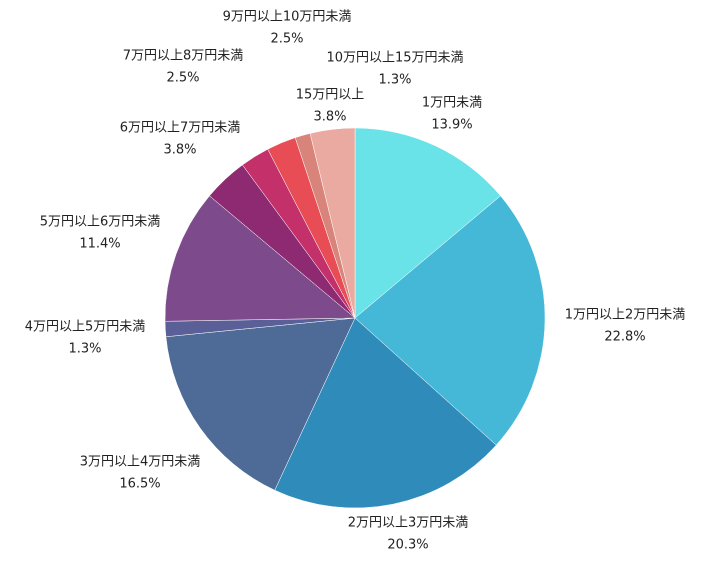 Image resolution: width=710 pixels, height=563 pixels. Describe the element at coordinates (140, 462) in the screenshot. I see `slice-label: 3万円以上4万円未満` at that location.